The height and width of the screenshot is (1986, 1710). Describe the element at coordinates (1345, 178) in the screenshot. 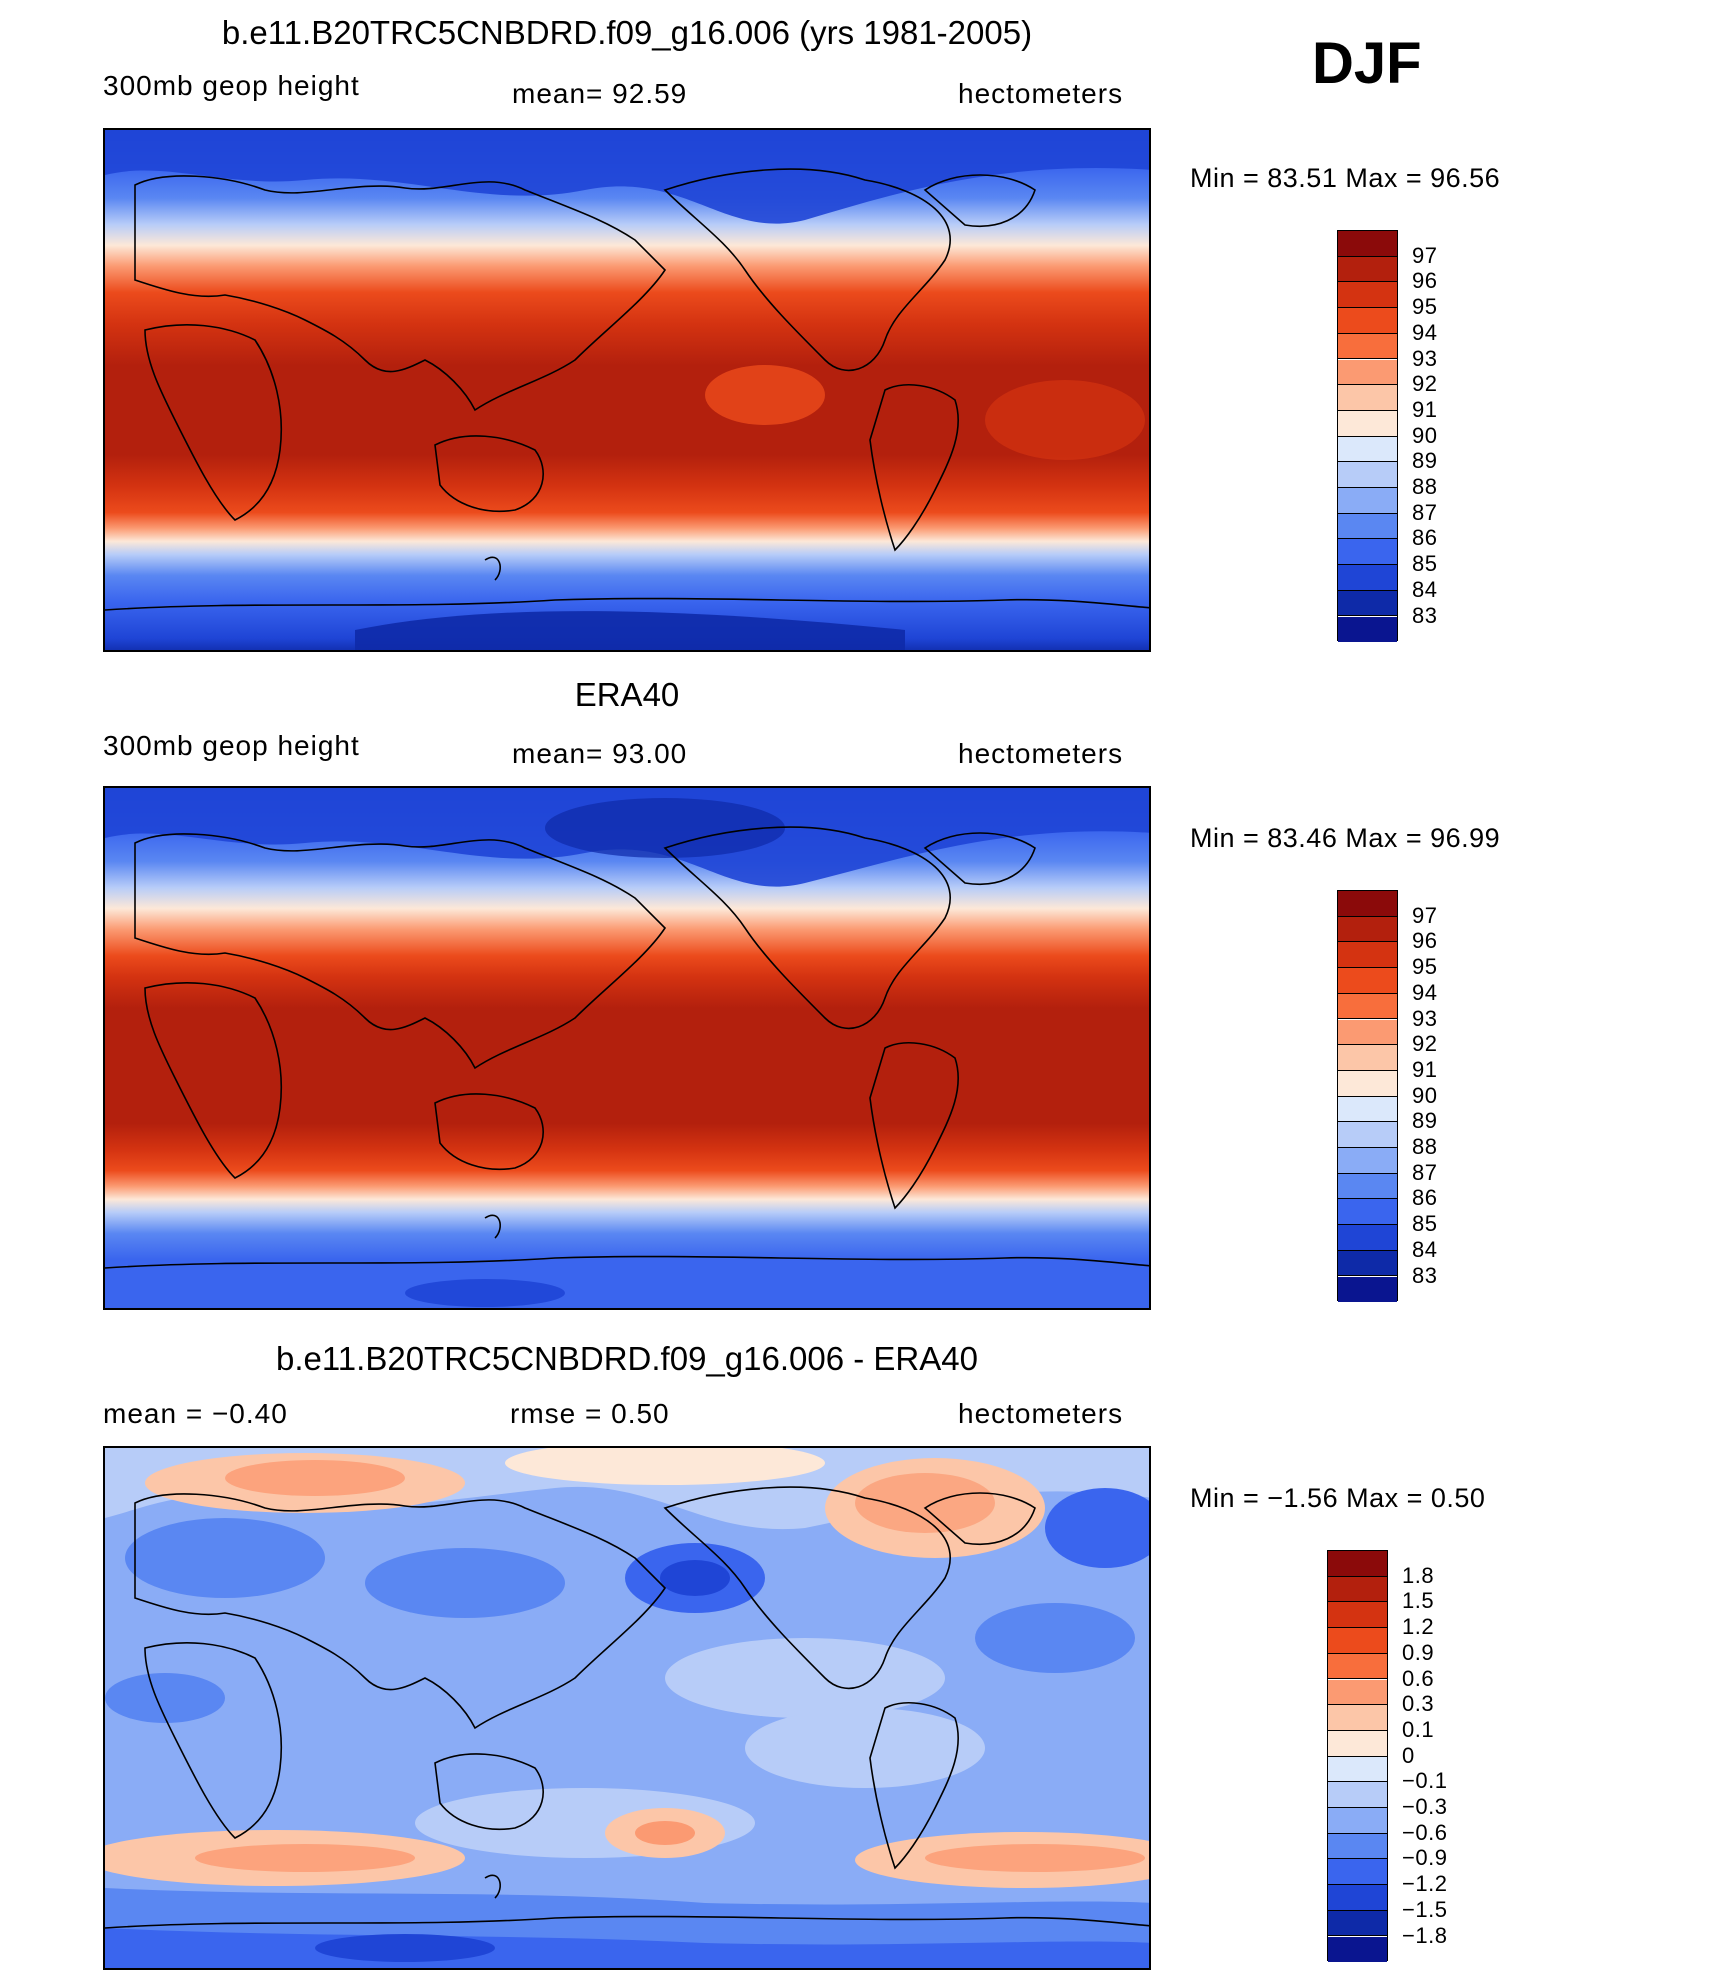

I see `panel1-minmax: Min = 83.51 Max = 96.56` at that location.